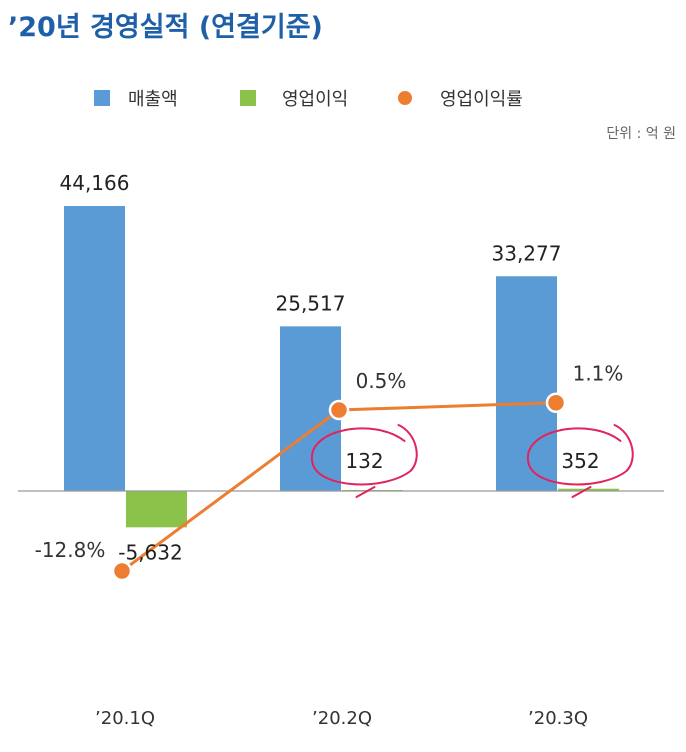 The width and height of the screenshot is (686, 752). What do you see at coordinates (381, 381) in the screenshot?
I see `operating-margin-label: 0.5%` at bounding box center [381, 381].